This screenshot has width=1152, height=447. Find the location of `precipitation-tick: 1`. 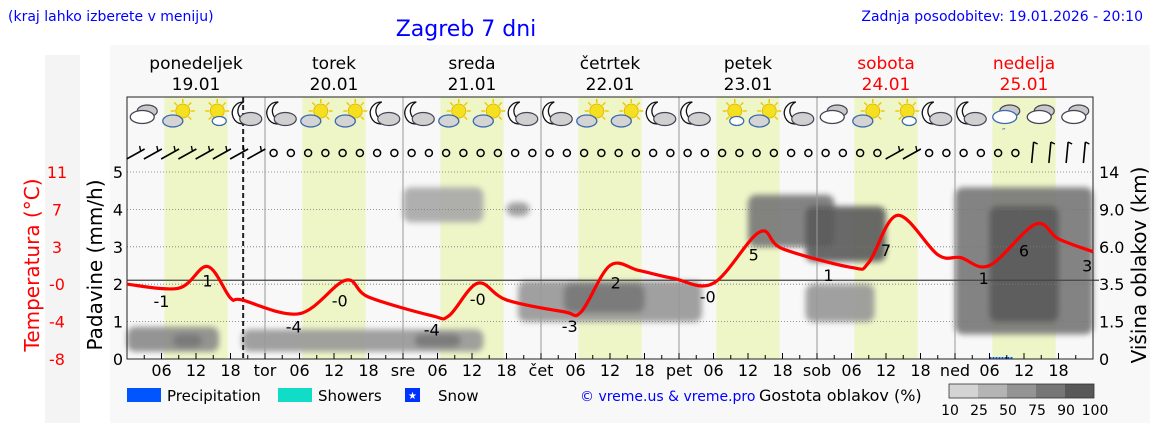

precipitation-tick: 1 is located at coordinates (118, 322).